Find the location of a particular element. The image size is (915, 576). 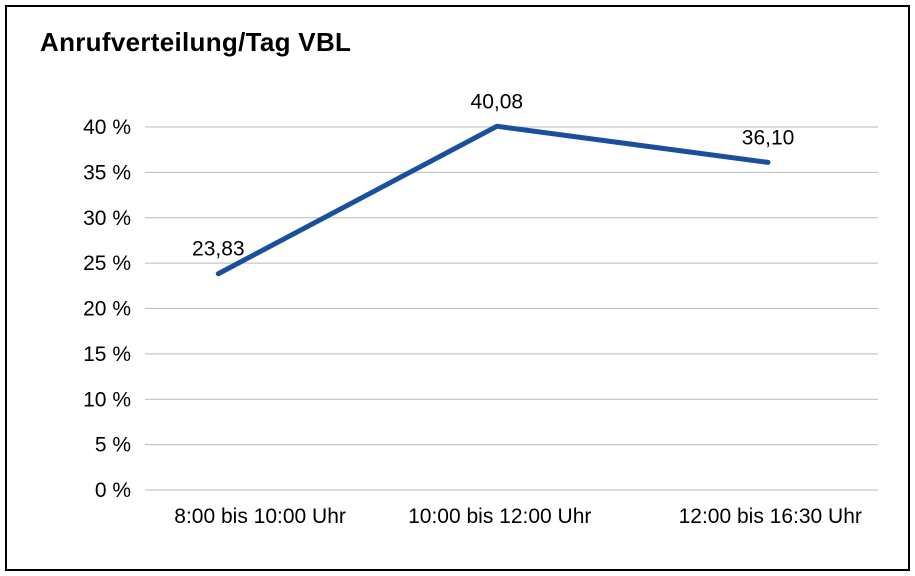

svg-text: 20 % is located at coordinates (107, 309).